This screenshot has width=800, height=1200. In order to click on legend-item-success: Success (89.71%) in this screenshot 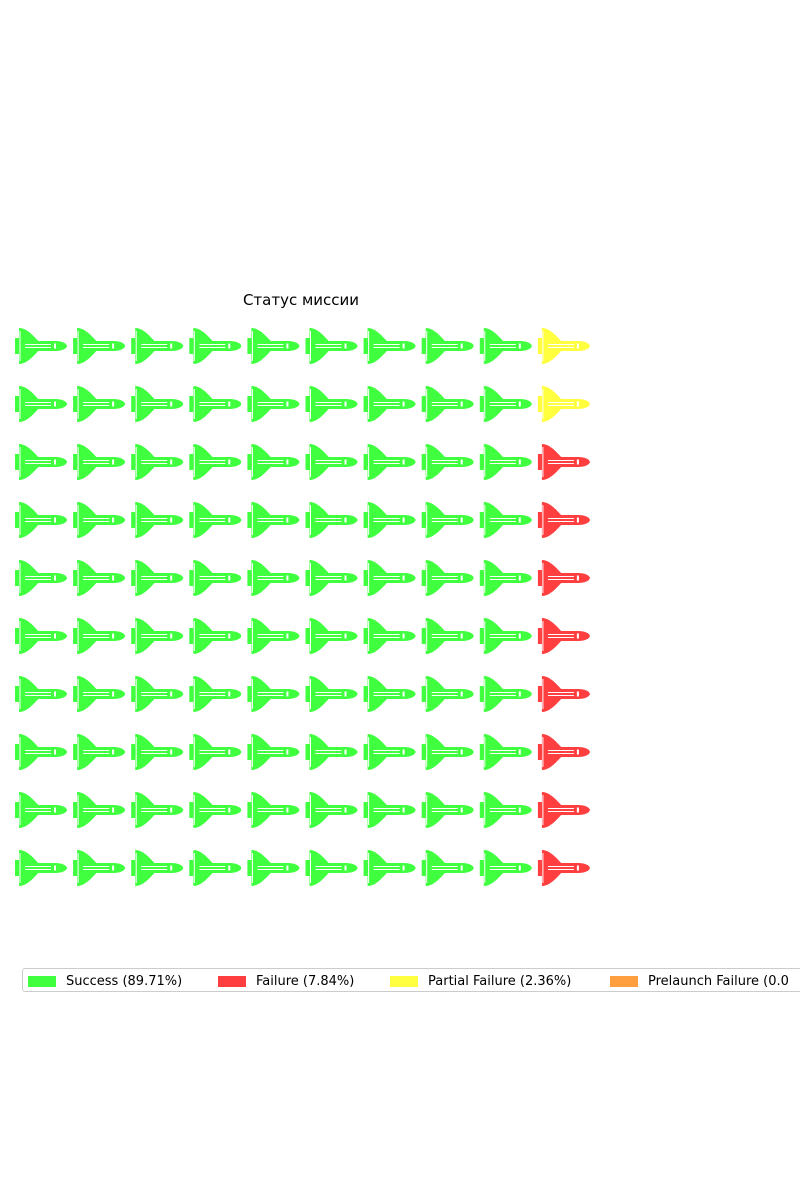, I will do `click(105, 981)`.